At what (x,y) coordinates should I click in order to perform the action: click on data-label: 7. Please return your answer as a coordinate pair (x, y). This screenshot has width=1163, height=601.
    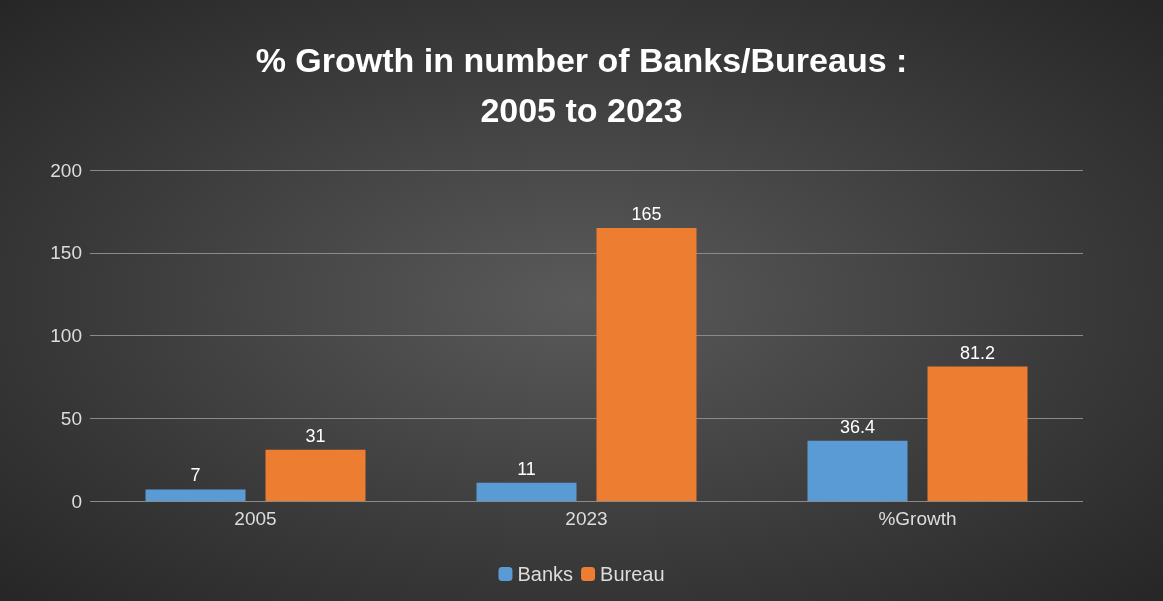
    Looking at the image, I should click on (195, 475).